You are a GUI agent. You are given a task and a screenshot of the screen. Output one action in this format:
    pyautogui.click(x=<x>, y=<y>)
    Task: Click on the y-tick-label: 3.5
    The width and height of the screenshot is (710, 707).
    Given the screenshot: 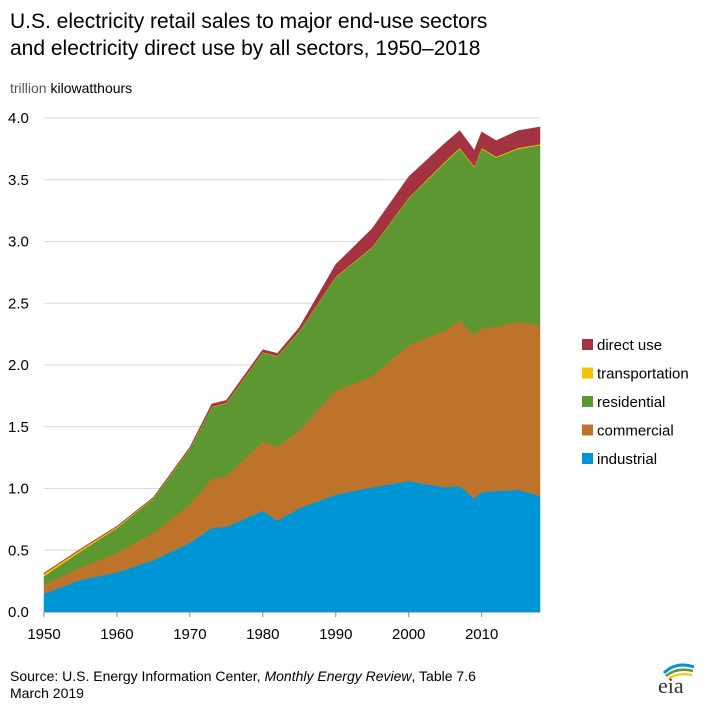 What is the action you would take?
    pyautogui.click(x=18, y=180)
    